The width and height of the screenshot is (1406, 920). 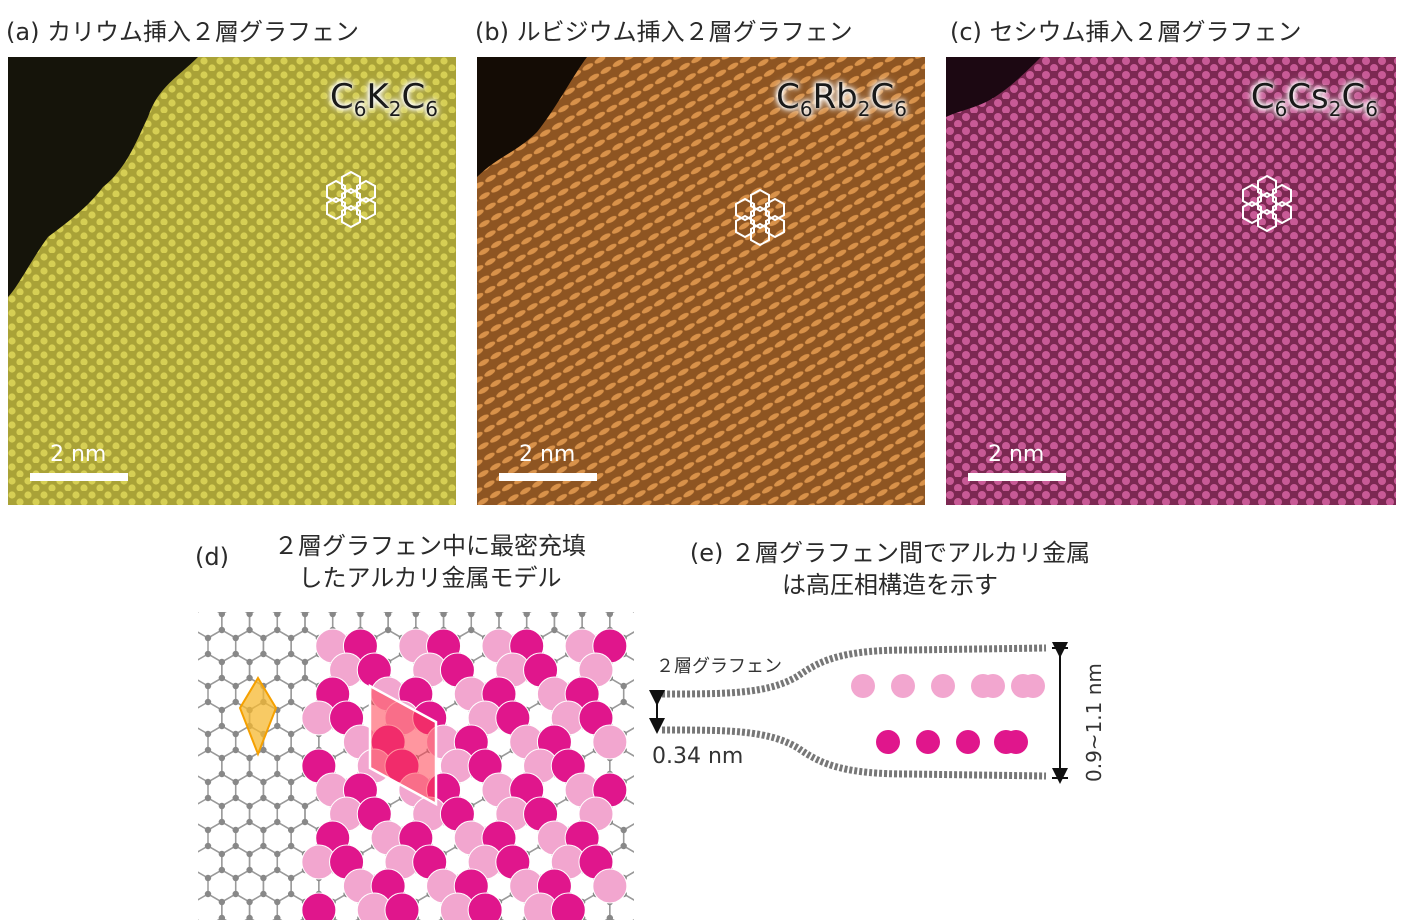 I want to click on bilayer-diagram, so click(x=858, y=713).